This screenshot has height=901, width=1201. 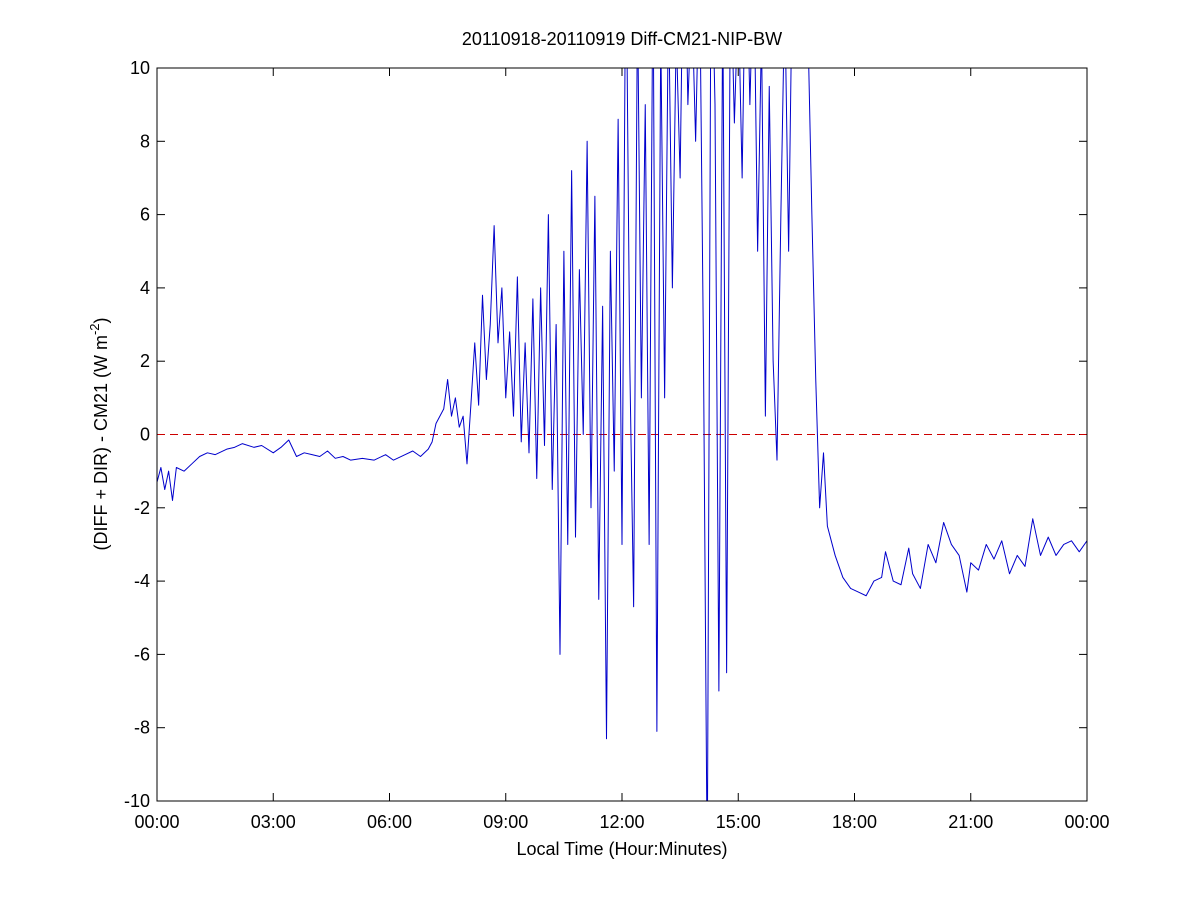 What do you see at coordinates (145, 288) in the screenshot?
I see `y-tick-label: 4` at bounding box center [145, 288].